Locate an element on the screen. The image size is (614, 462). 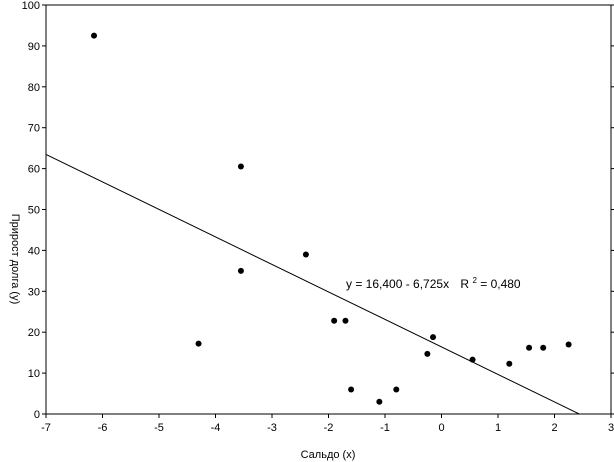
y-tick-label: 70 is located at coordinates (34, 129).